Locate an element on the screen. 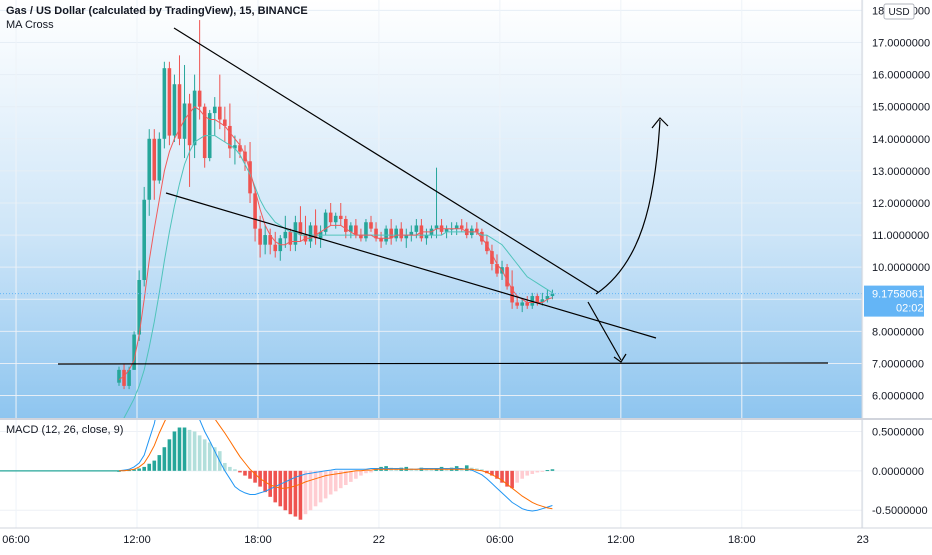 This screenshot has height=555, width=932. breakout-arrow-path is located at coordinates (628, 207).